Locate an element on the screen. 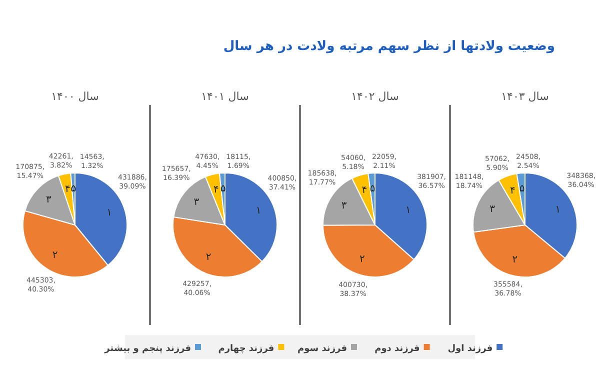 The image size is (600, 383). text: ۵ is located at coordinates (522, 188).